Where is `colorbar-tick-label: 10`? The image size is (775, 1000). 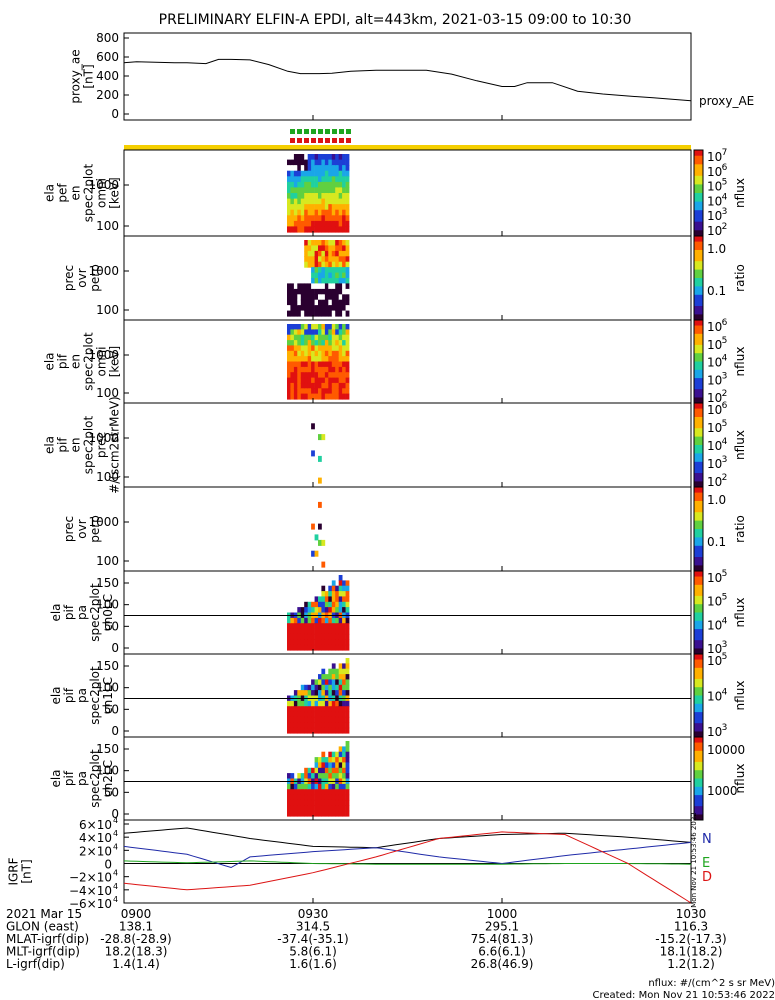
colorbar-tick-label: 10 is located at coordinates (714, 732).